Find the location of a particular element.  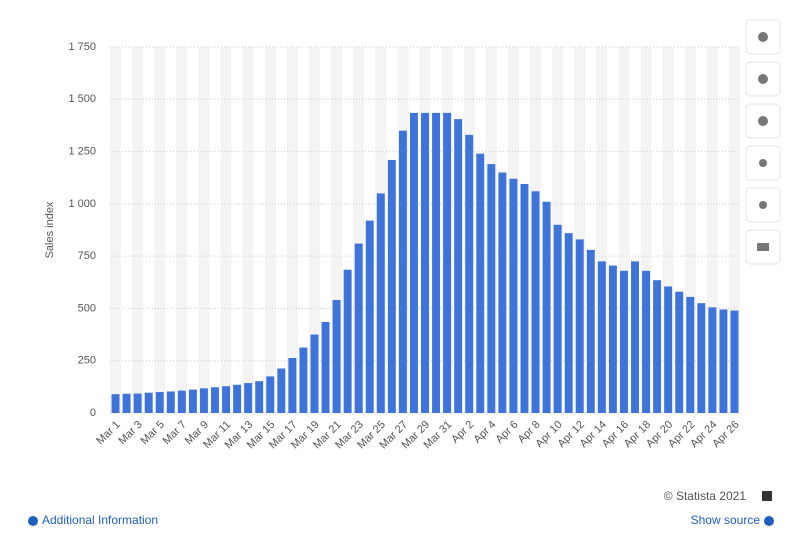

show-source-link: Show source is located at coordinates (726, 520).